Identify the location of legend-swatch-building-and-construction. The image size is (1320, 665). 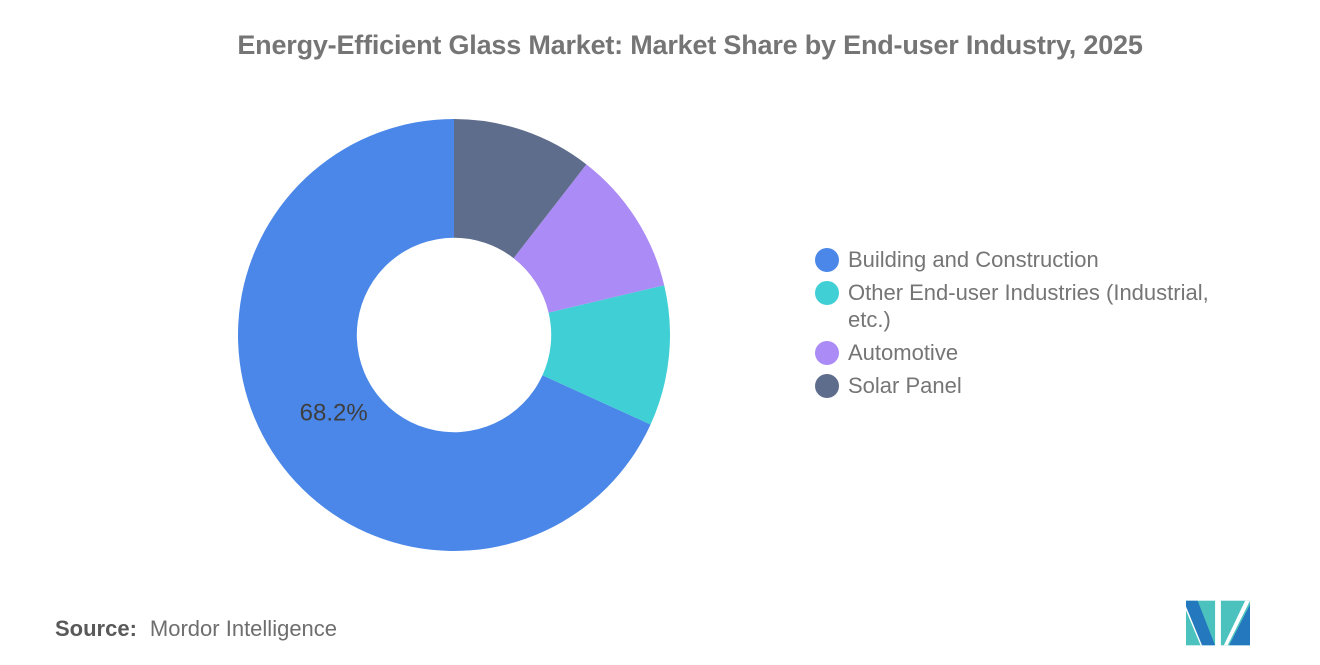
(827, 260).